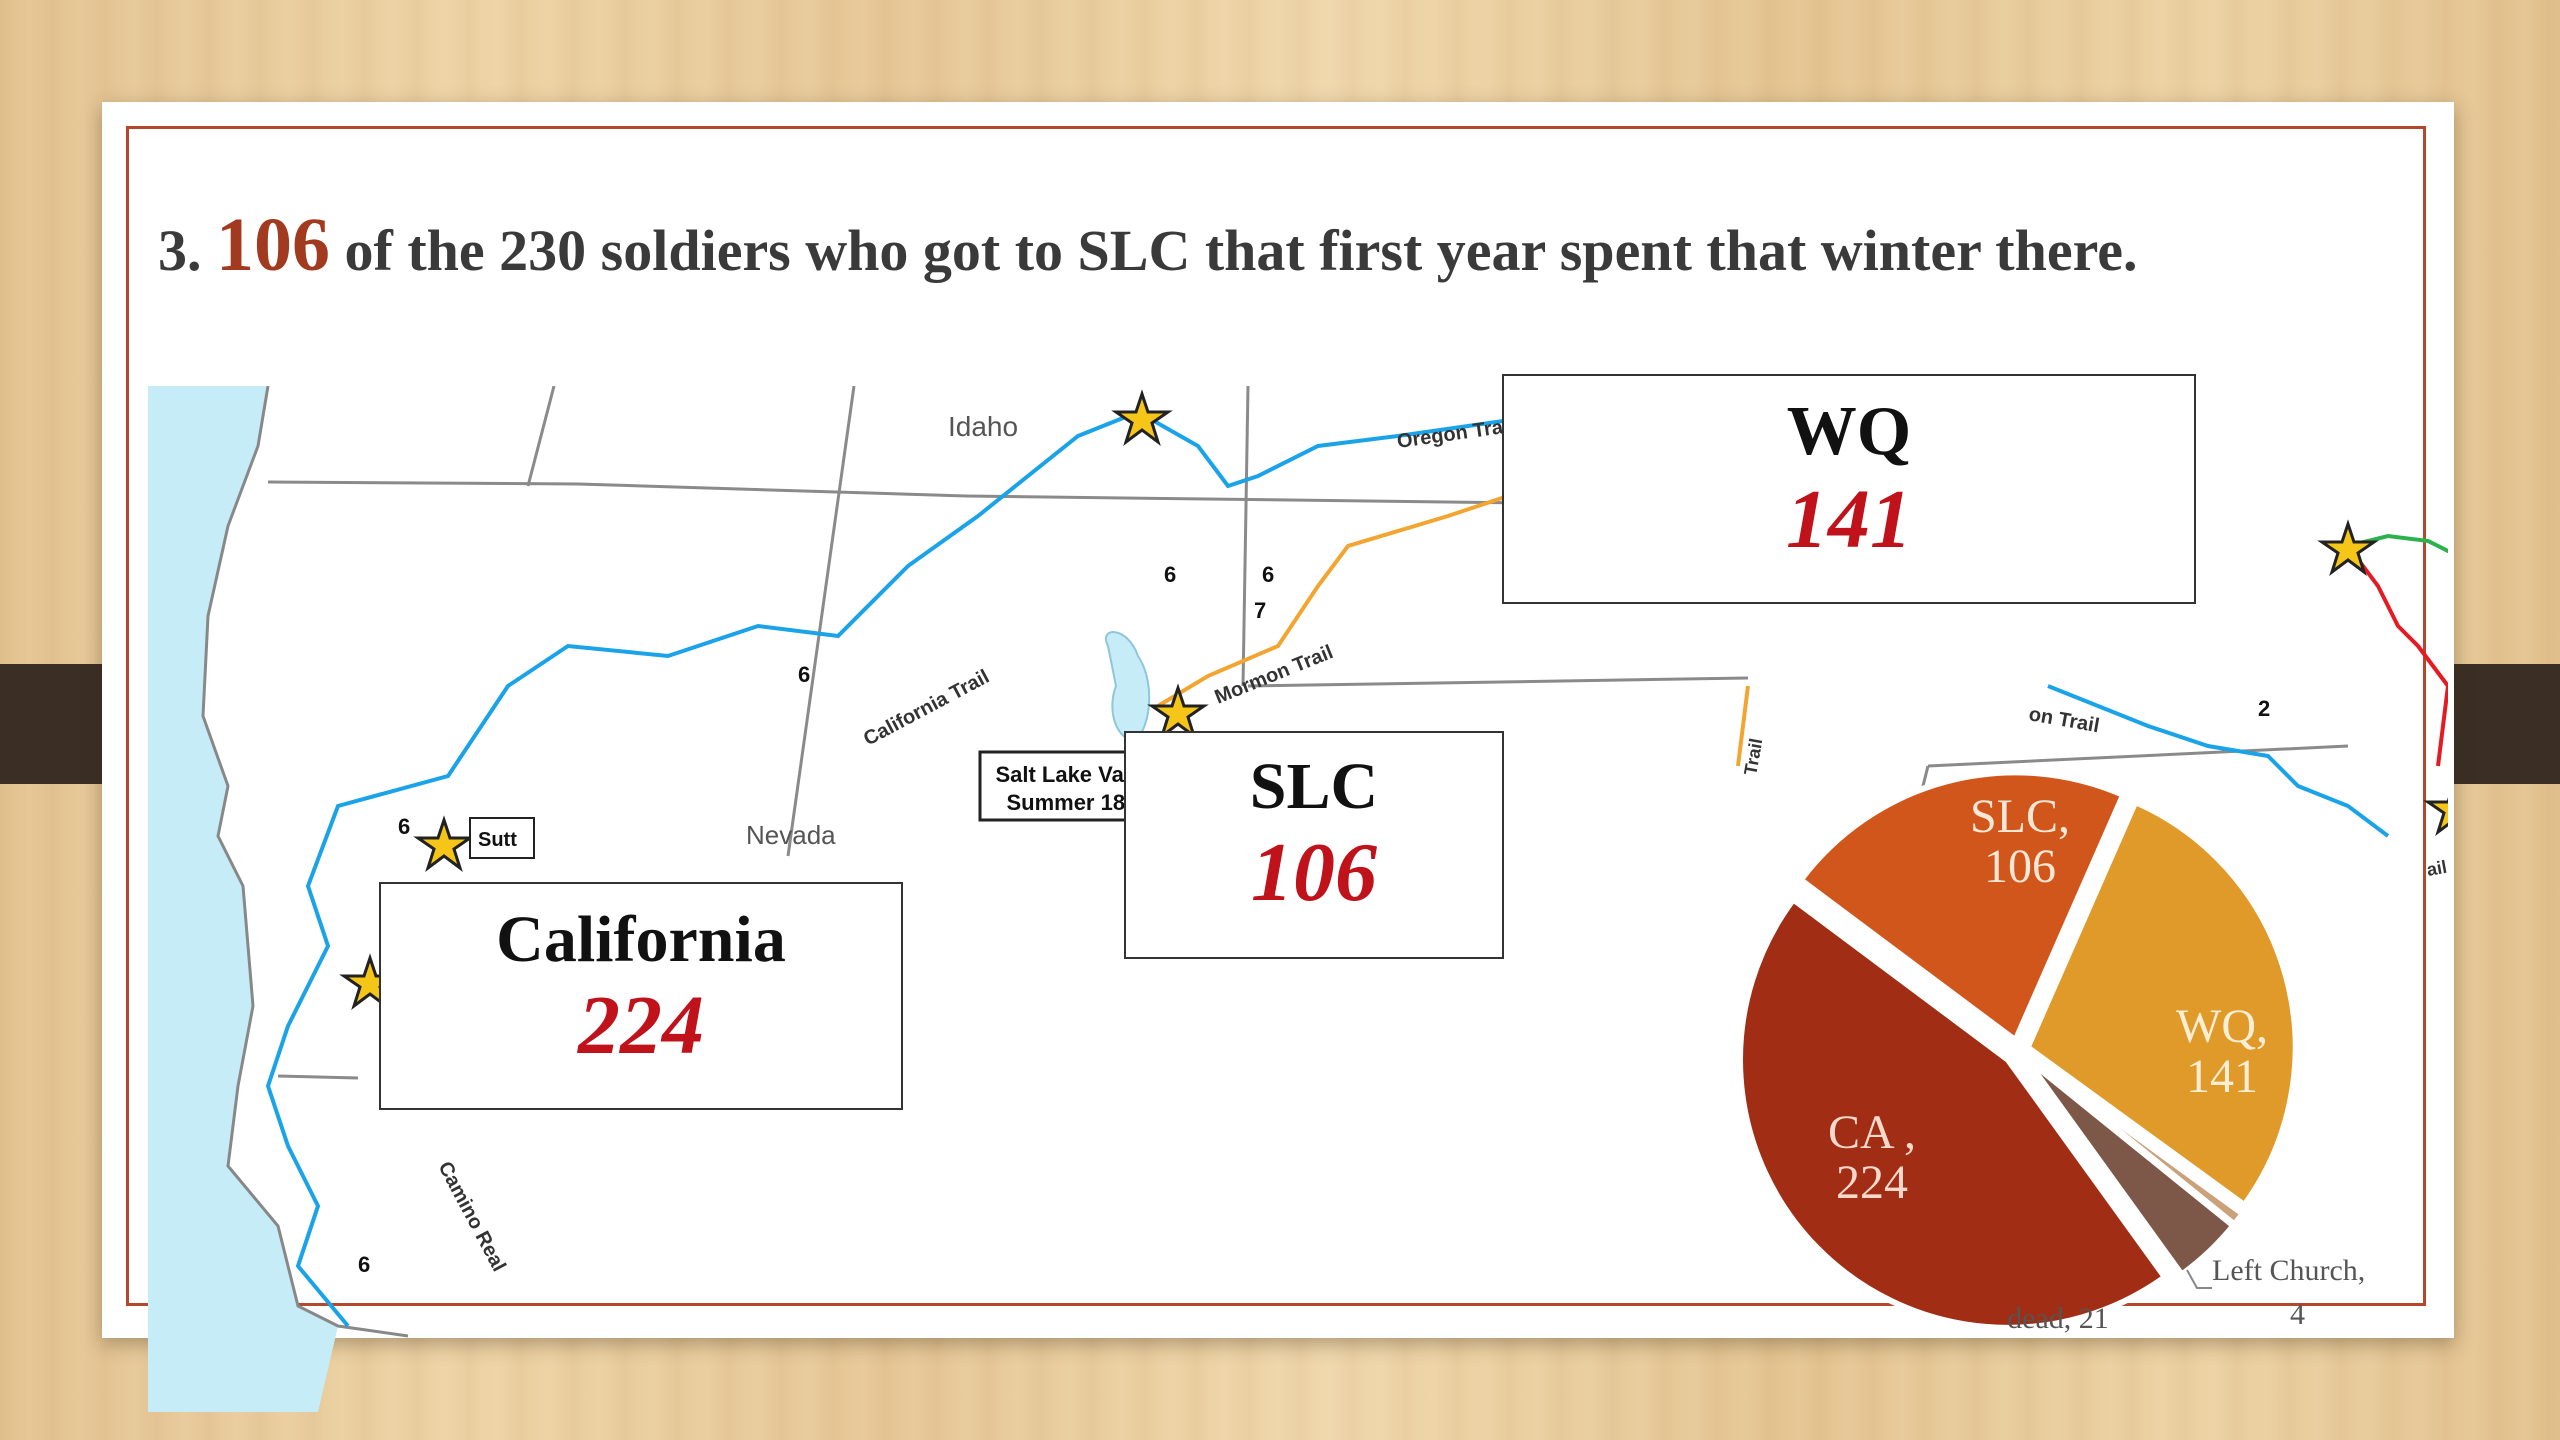 This screenshot has height=1440, width=2560. What do you see at coordinates (273, 245) in the screenshot?
I see `title-highlight-number: 106` at bounding box center [273, 245].